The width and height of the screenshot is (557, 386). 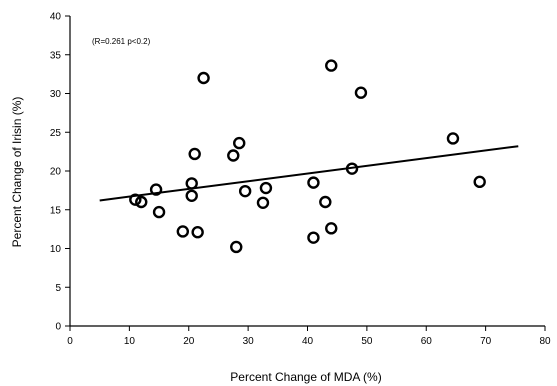 I want to click on y-tick-label: 40, so click(x=56, y=17).